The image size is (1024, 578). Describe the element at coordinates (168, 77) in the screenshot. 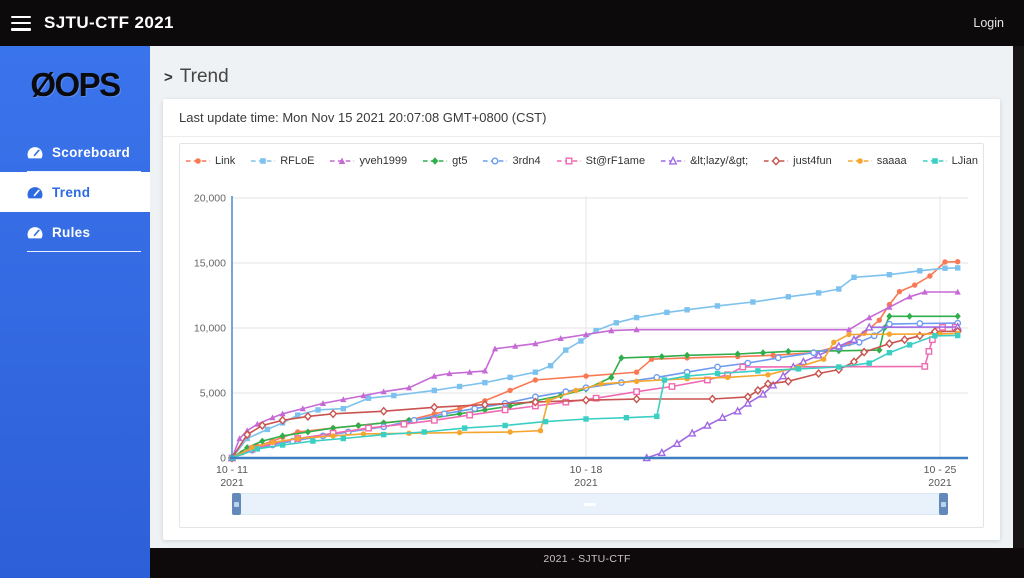

I see `chevron-right-icon: >` at that location.